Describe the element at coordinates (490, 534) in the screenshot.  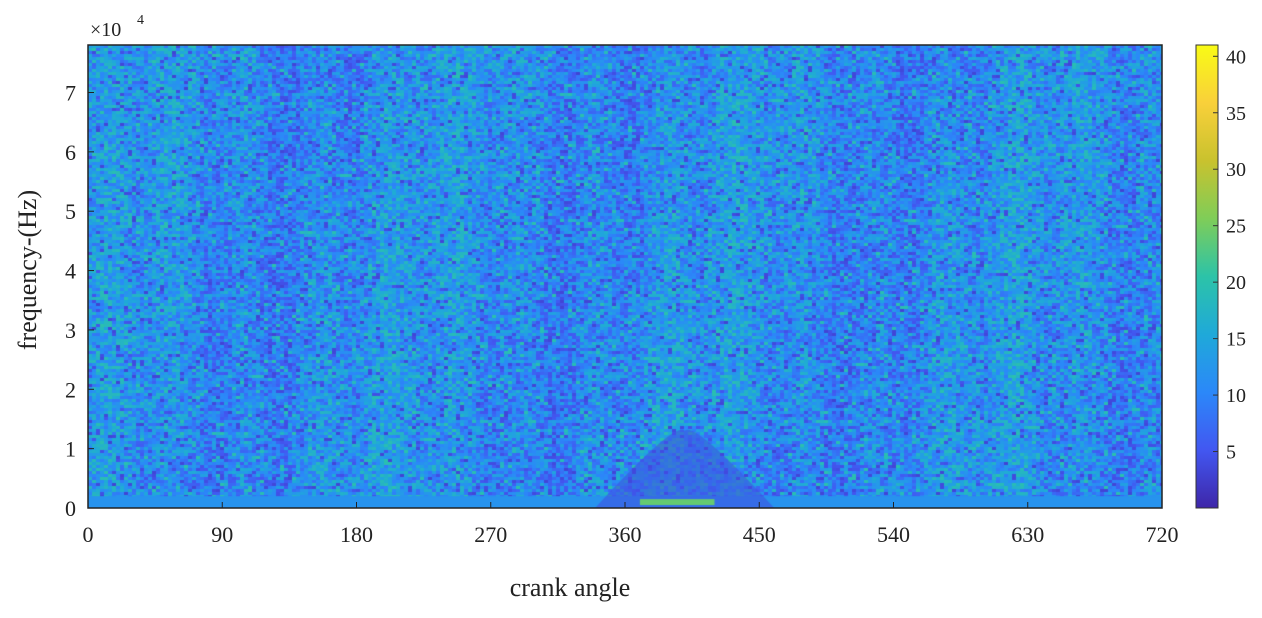
I see `x-tick-label: 270` at that location.